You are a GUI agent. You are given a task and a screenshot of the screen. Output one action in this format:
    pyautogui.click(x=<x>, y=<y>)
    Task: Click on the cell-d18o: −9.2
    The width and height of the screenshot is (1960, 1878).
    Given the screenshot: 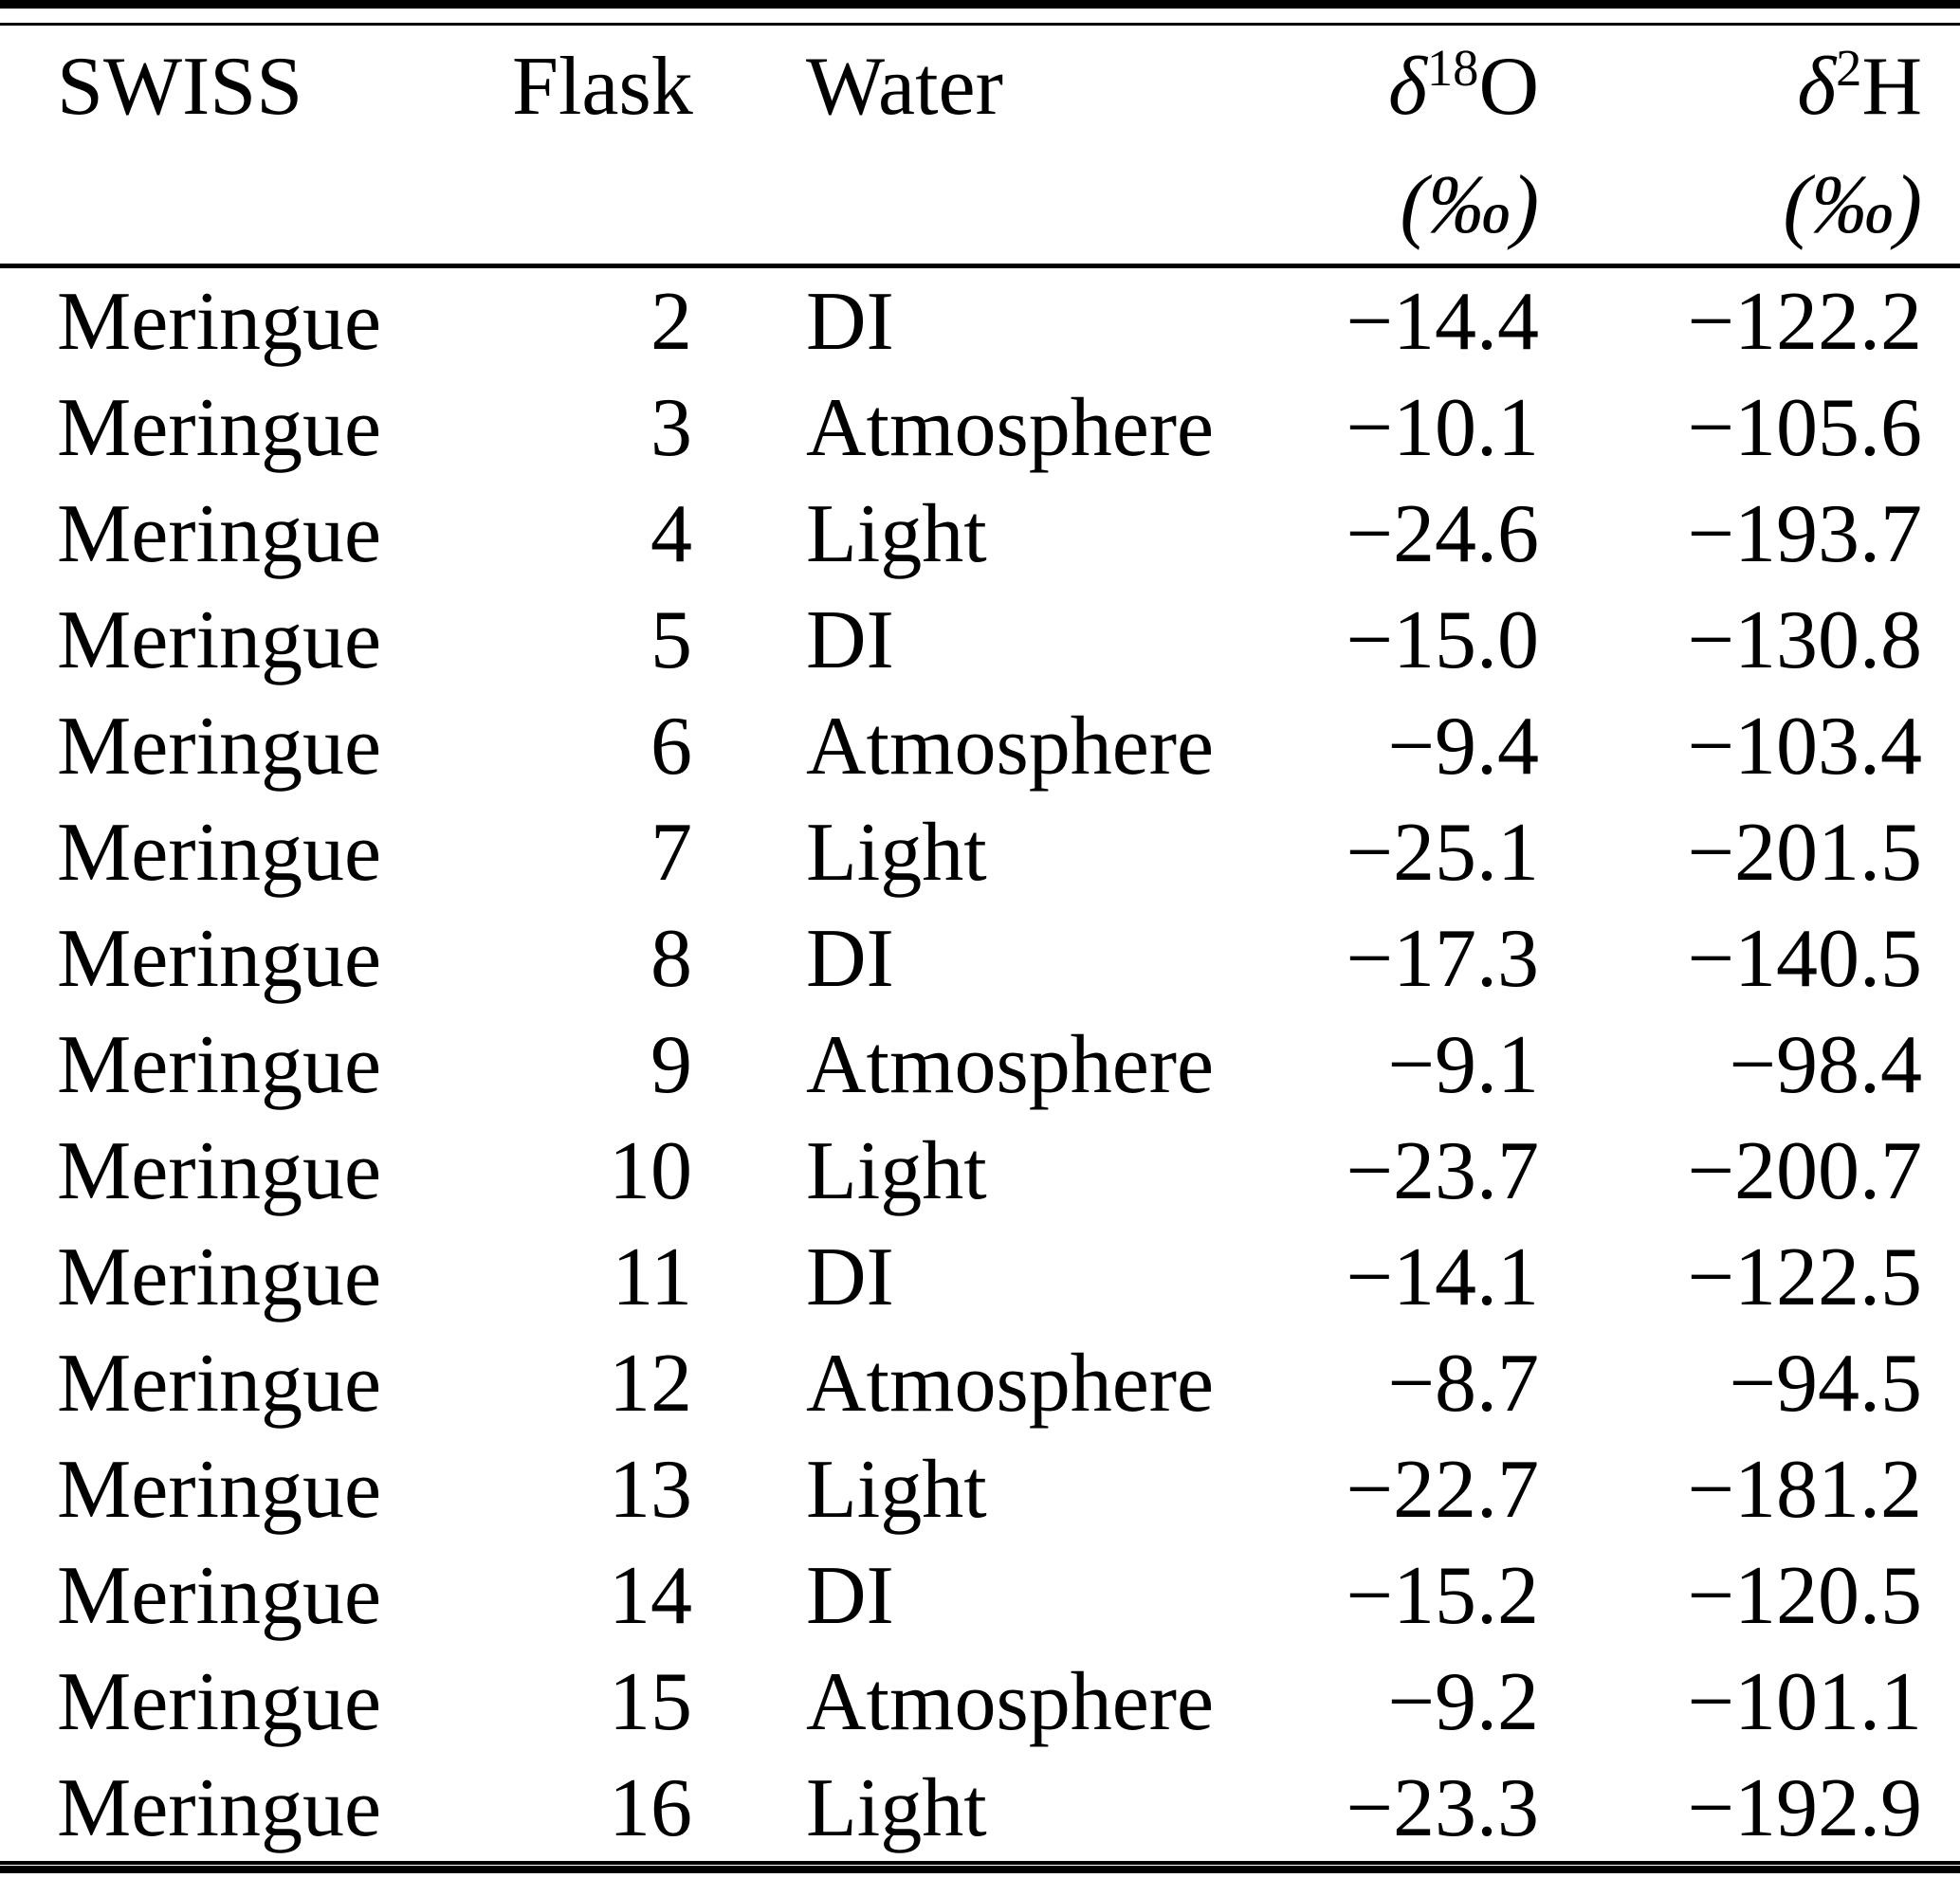 What is the action you would take?
    pyautogui.click(x=1463, y=1701)
    